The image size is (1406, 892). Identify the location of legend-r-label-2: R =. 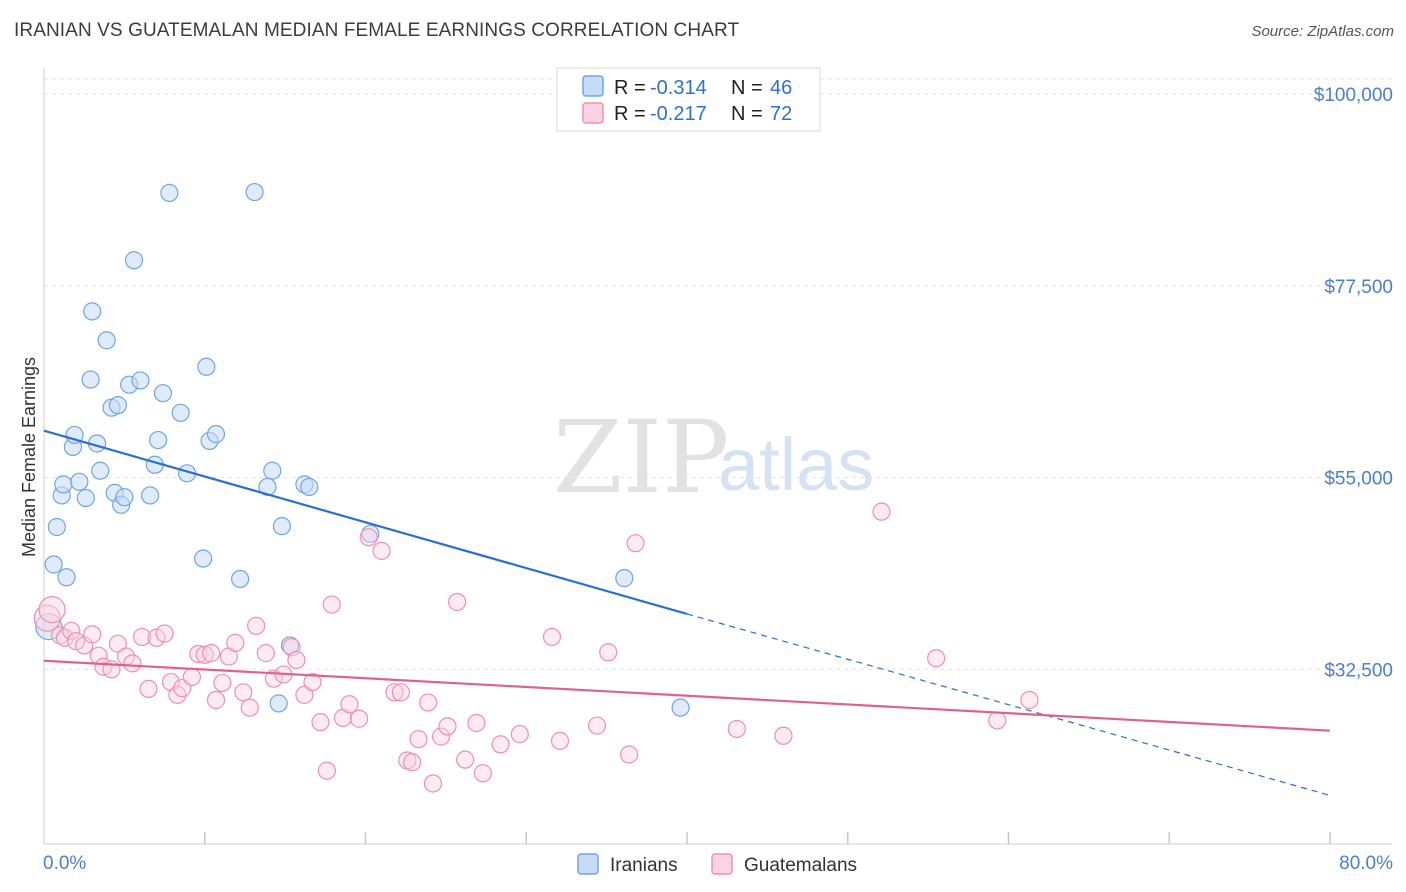
(630, 114).